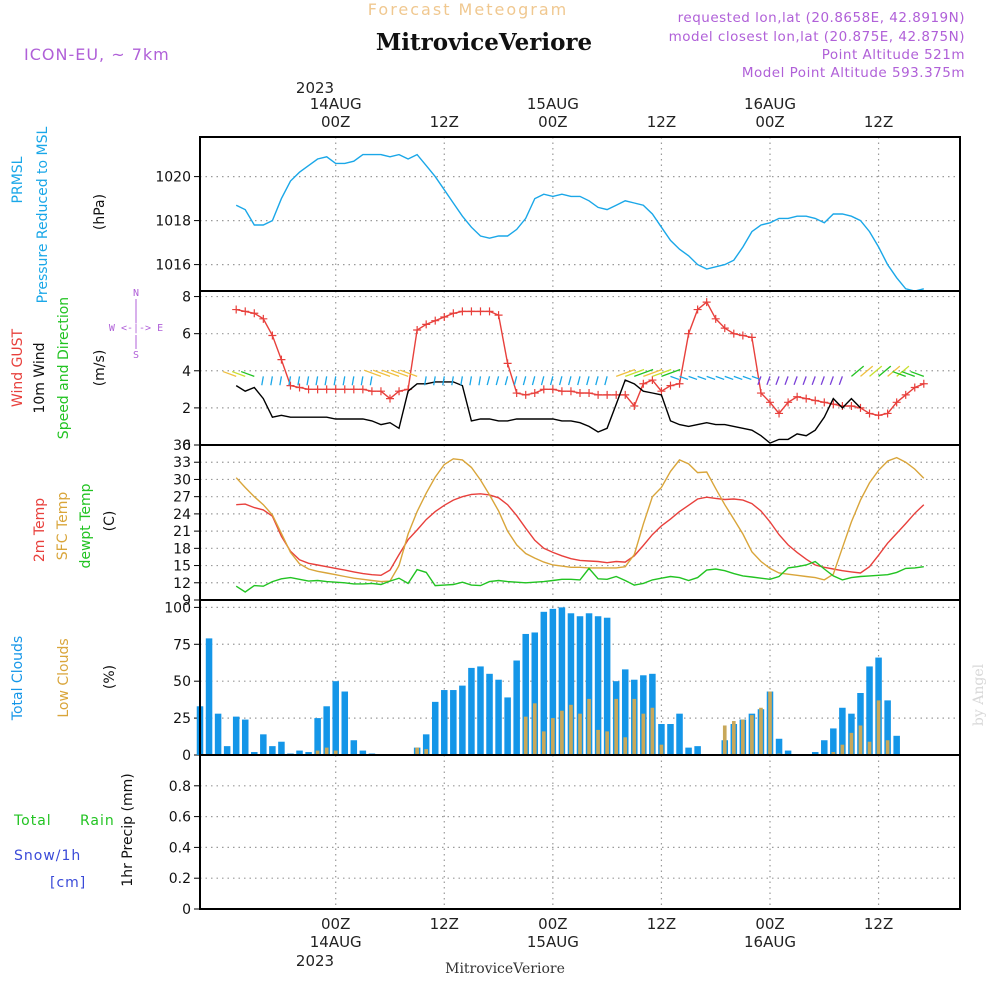 Image resolution: width=1000 pixels, height=1000 pixels. Describe the element at coordinates (186, 756) in the screenshot. I see `clouds-ytick-label-0: 0` at that location.